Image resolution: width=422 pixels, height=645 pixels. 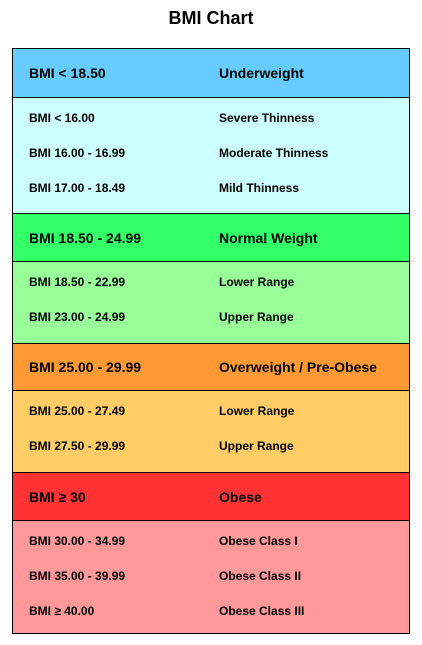 What do you see at coordinates (62, 610) in the screenshot?
I see `row-range: BMI ≥ 40.00` at bounding box center [62, 610].